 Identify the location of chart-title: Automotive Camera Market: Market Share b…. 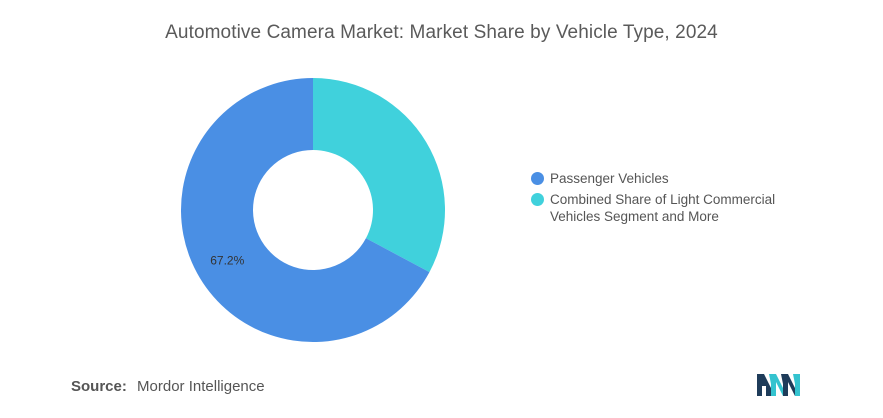
(441, 32).